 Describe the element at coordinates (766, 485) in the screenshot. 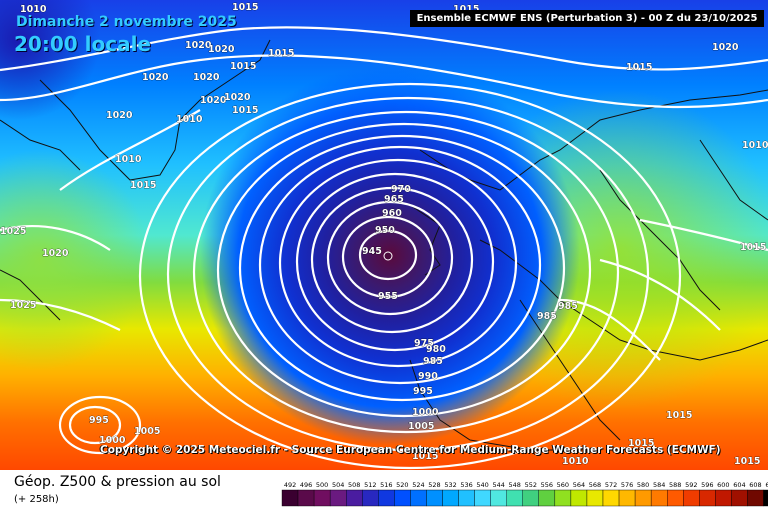

I see `scale-tick-label: 612` at that location.